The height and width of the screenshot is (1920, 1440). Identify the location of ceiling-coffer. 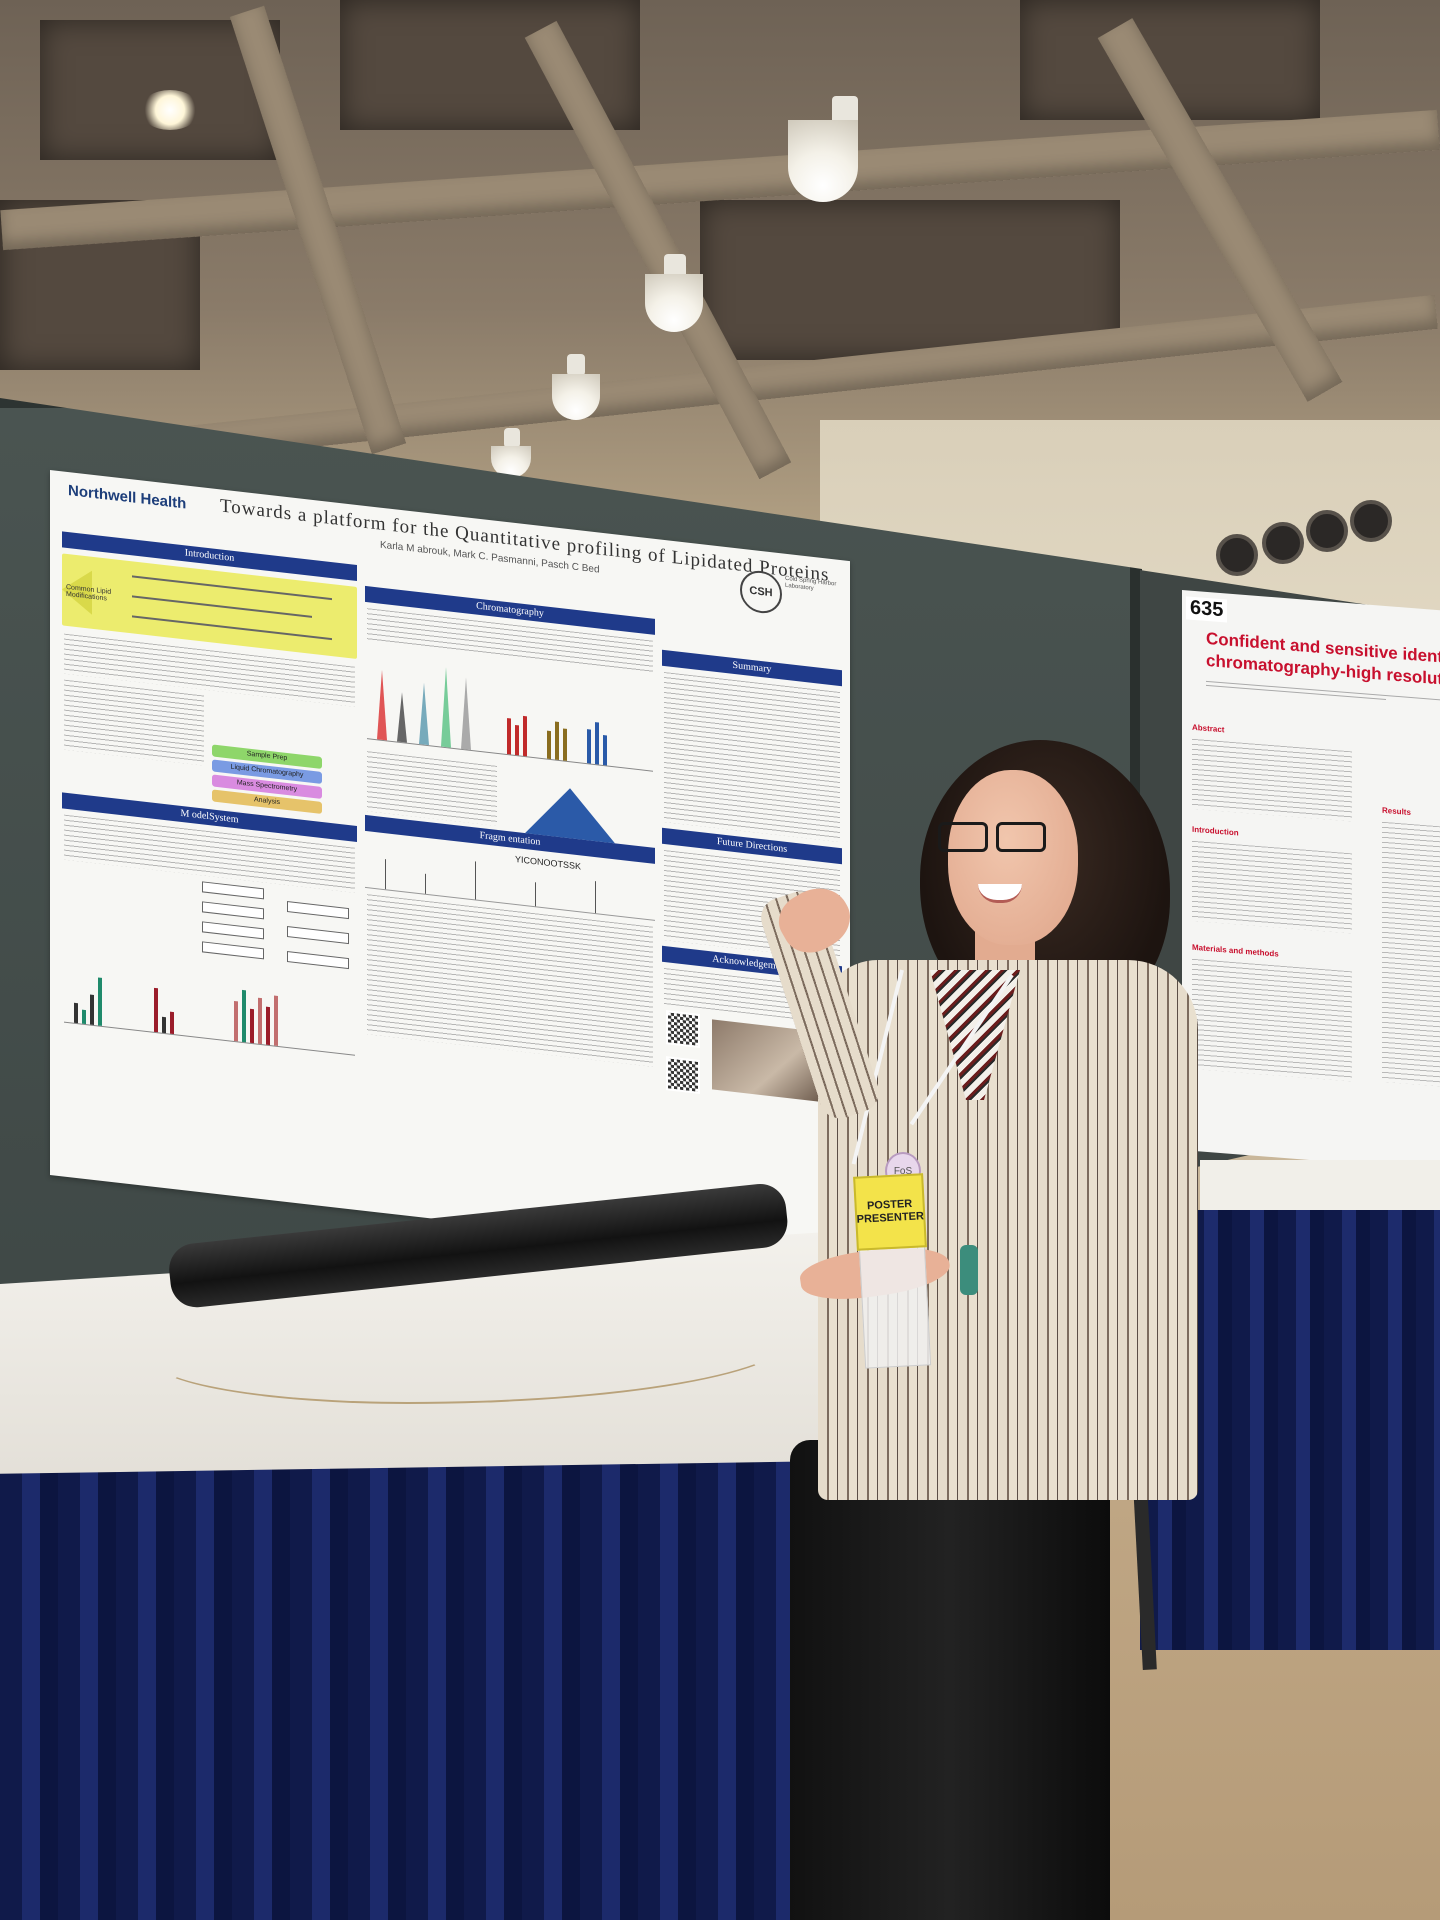
(910, 280).